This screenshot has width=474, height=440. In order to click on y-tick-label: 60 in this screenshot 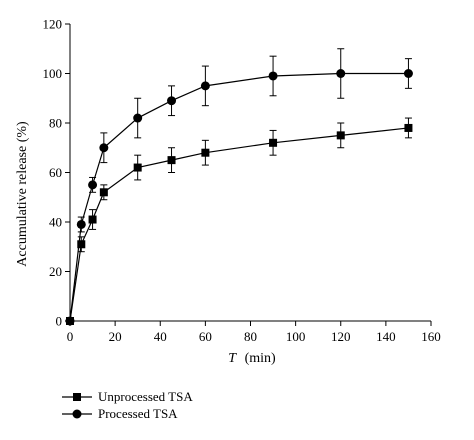, I will do `click(55, 172)`.